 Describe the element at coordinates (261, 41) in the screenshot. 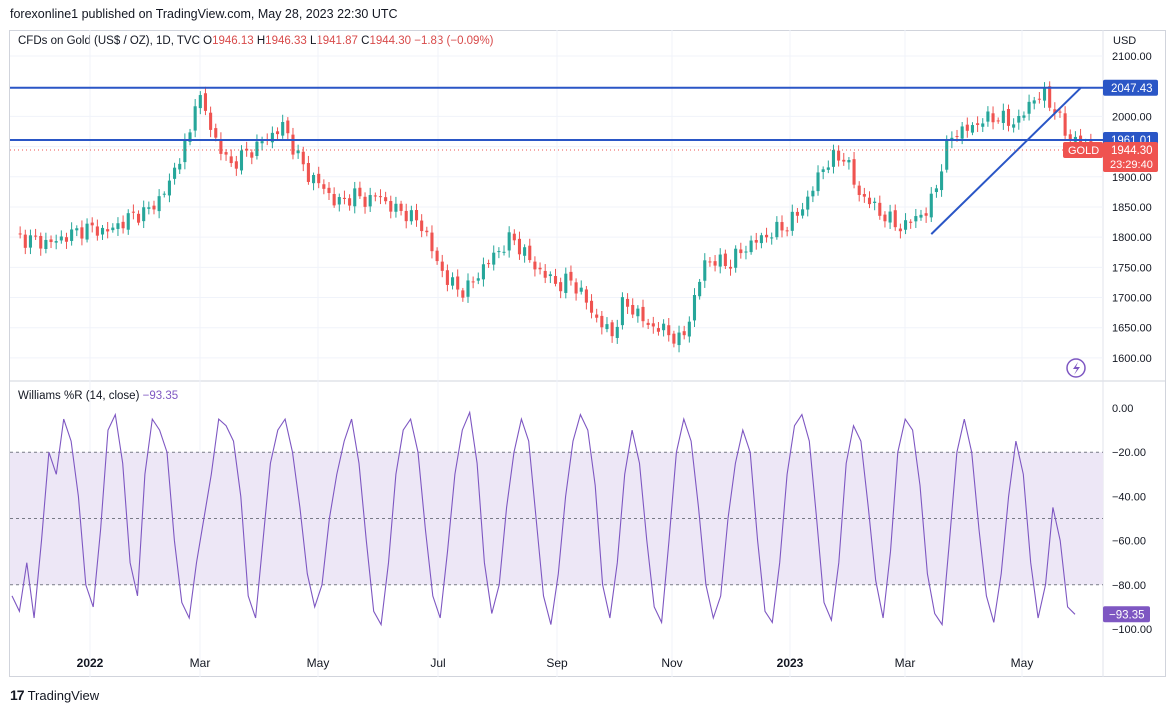

I see `high-label: H` at that location.